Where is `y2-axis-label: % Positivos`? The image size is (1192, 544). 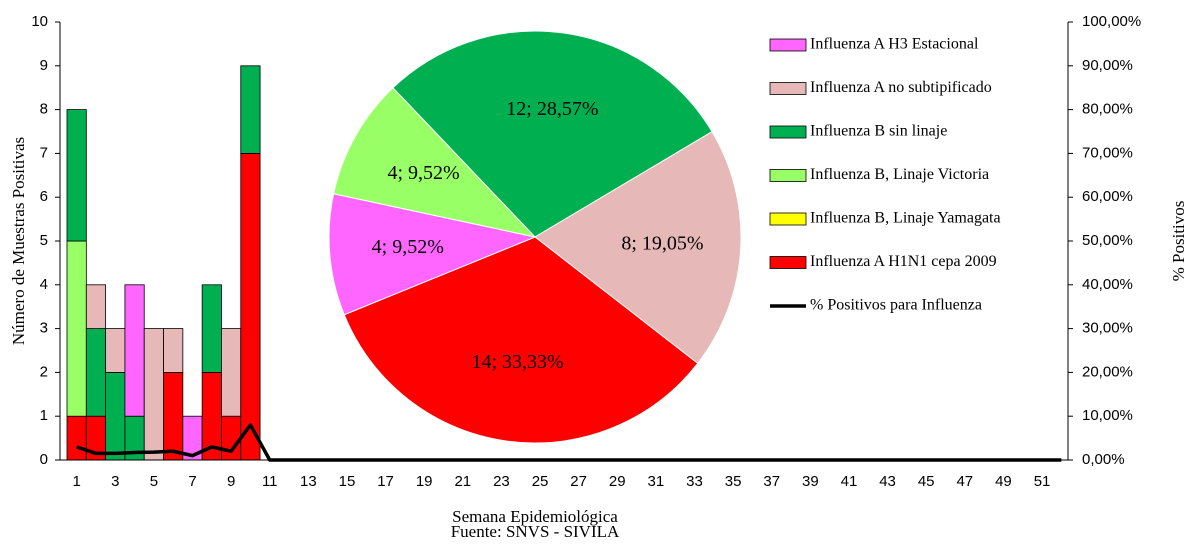 y2-axis-label: % Positivos is located at coordinates (1178, 241).